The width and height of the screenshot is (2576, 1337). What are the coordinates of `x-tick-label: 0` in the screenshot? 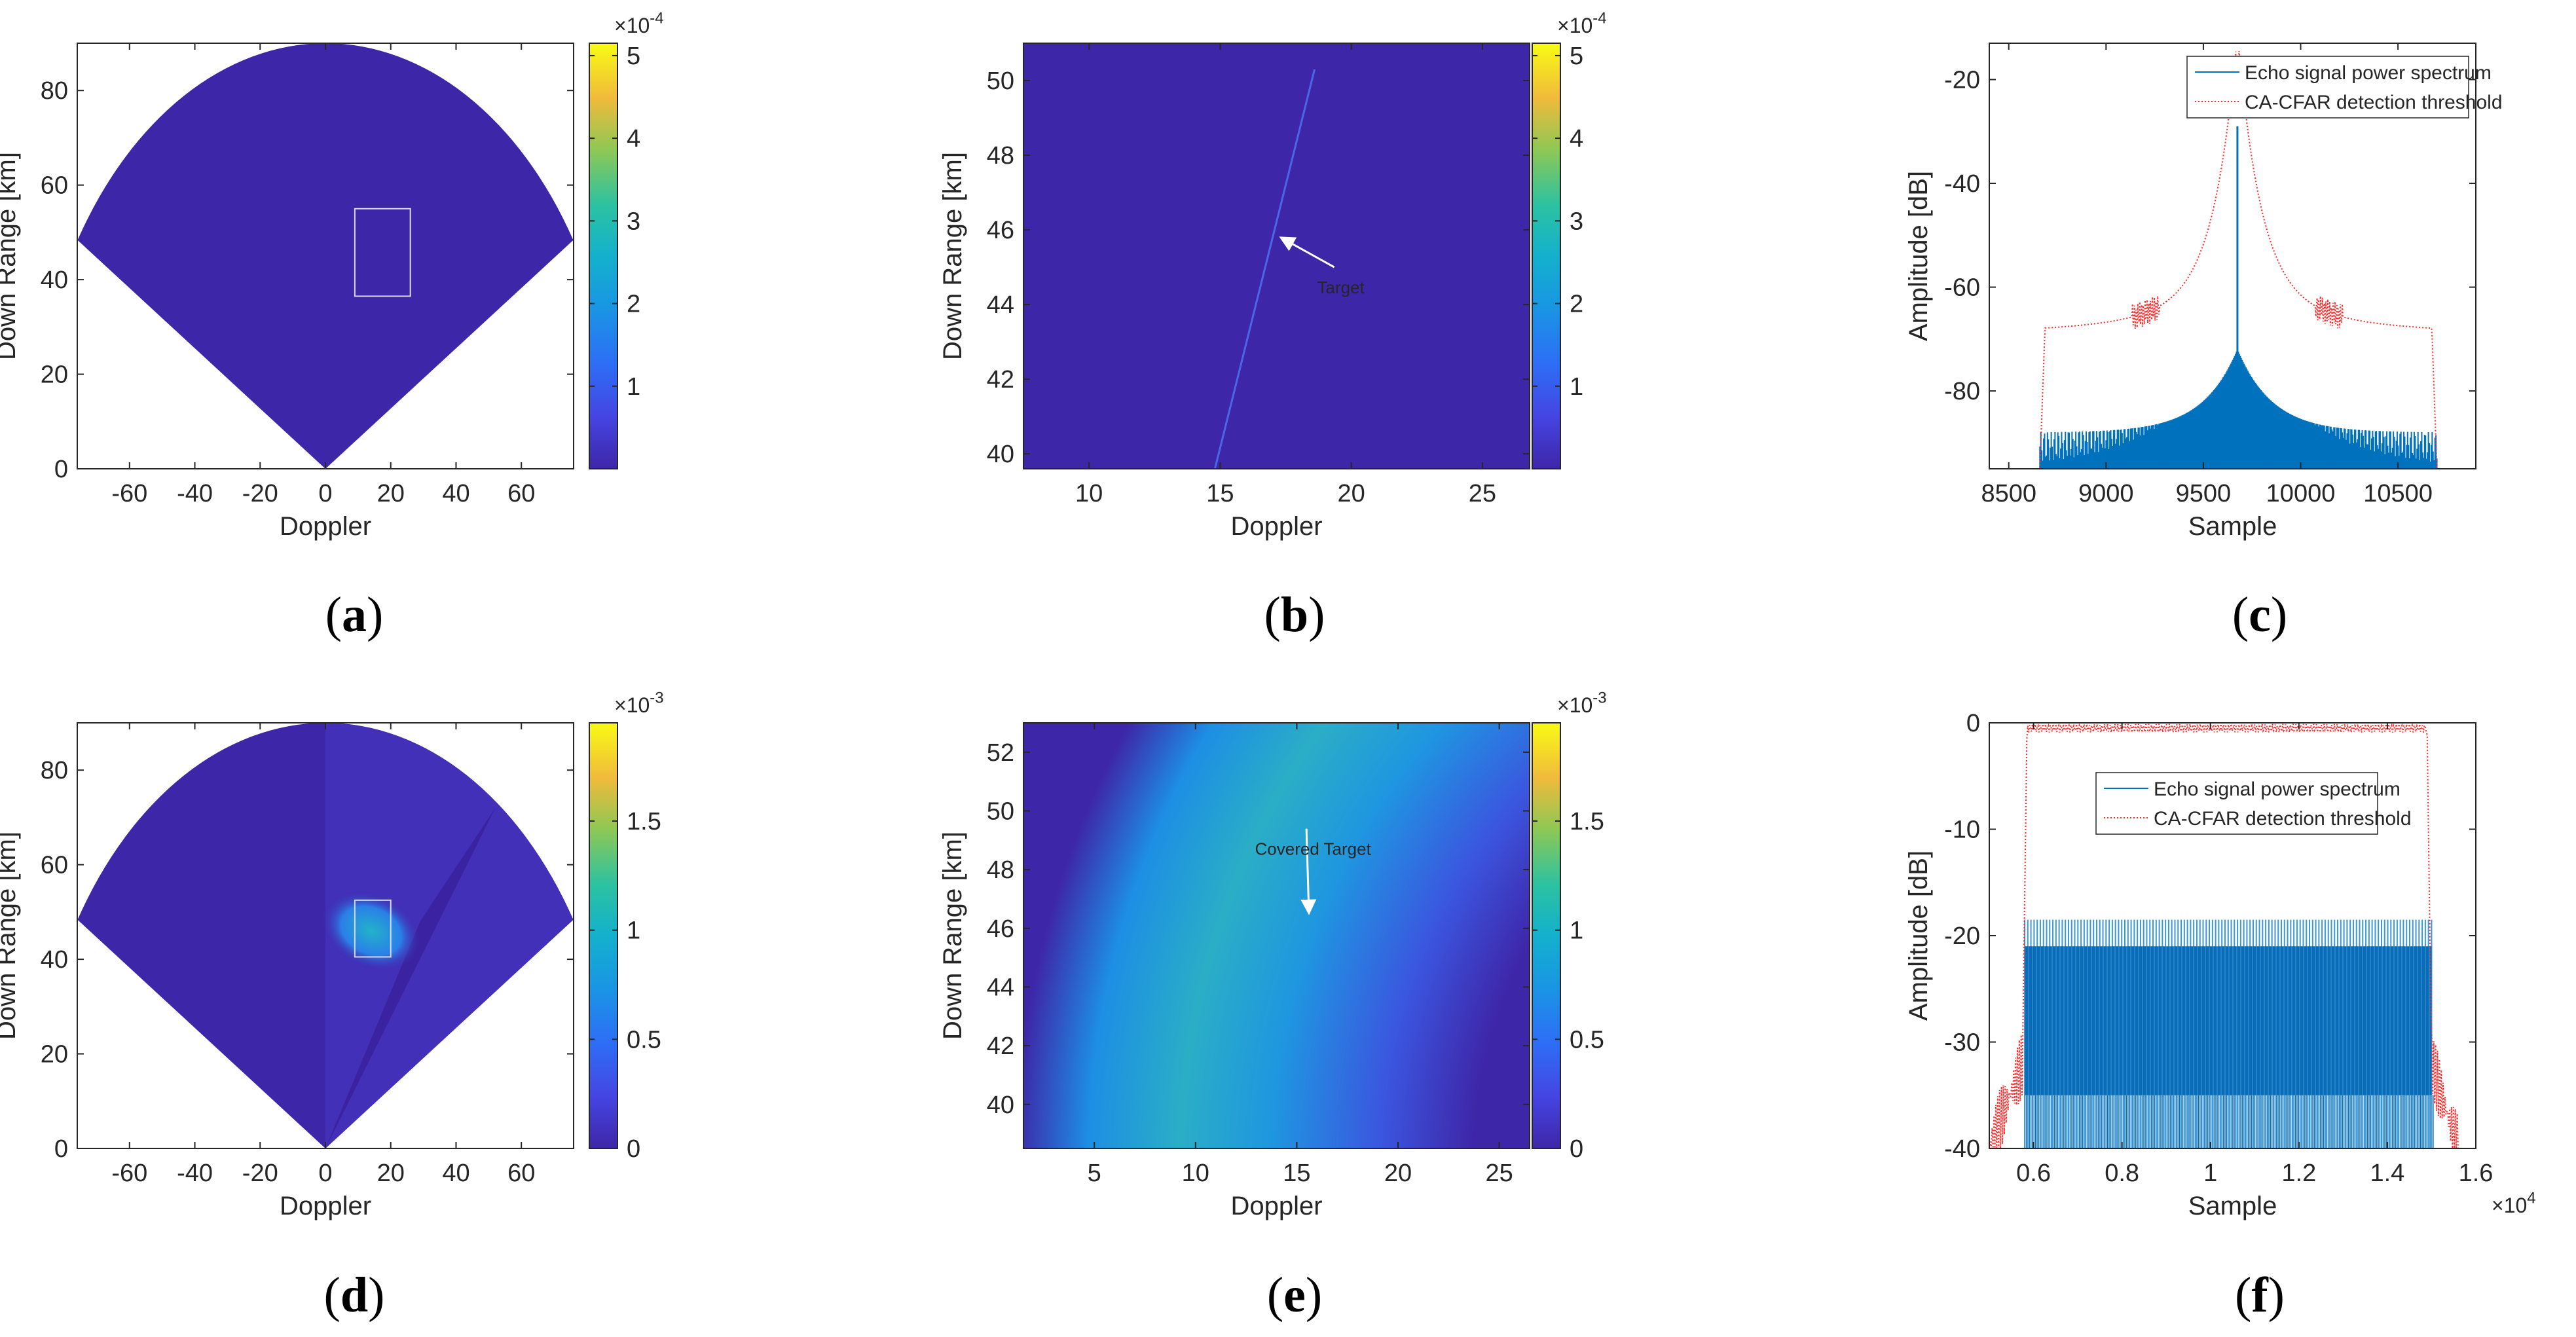 It's located at (325, 493).